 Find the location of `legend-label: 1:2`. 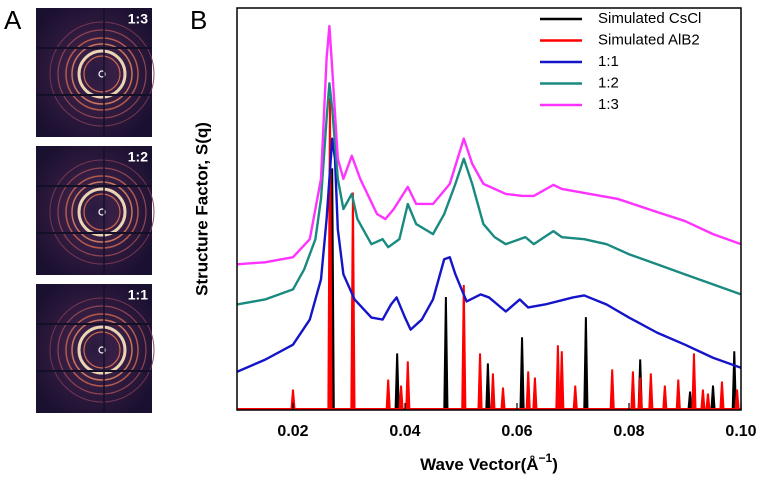

legend-label: 1:2 is located at coordinates (608, 82).